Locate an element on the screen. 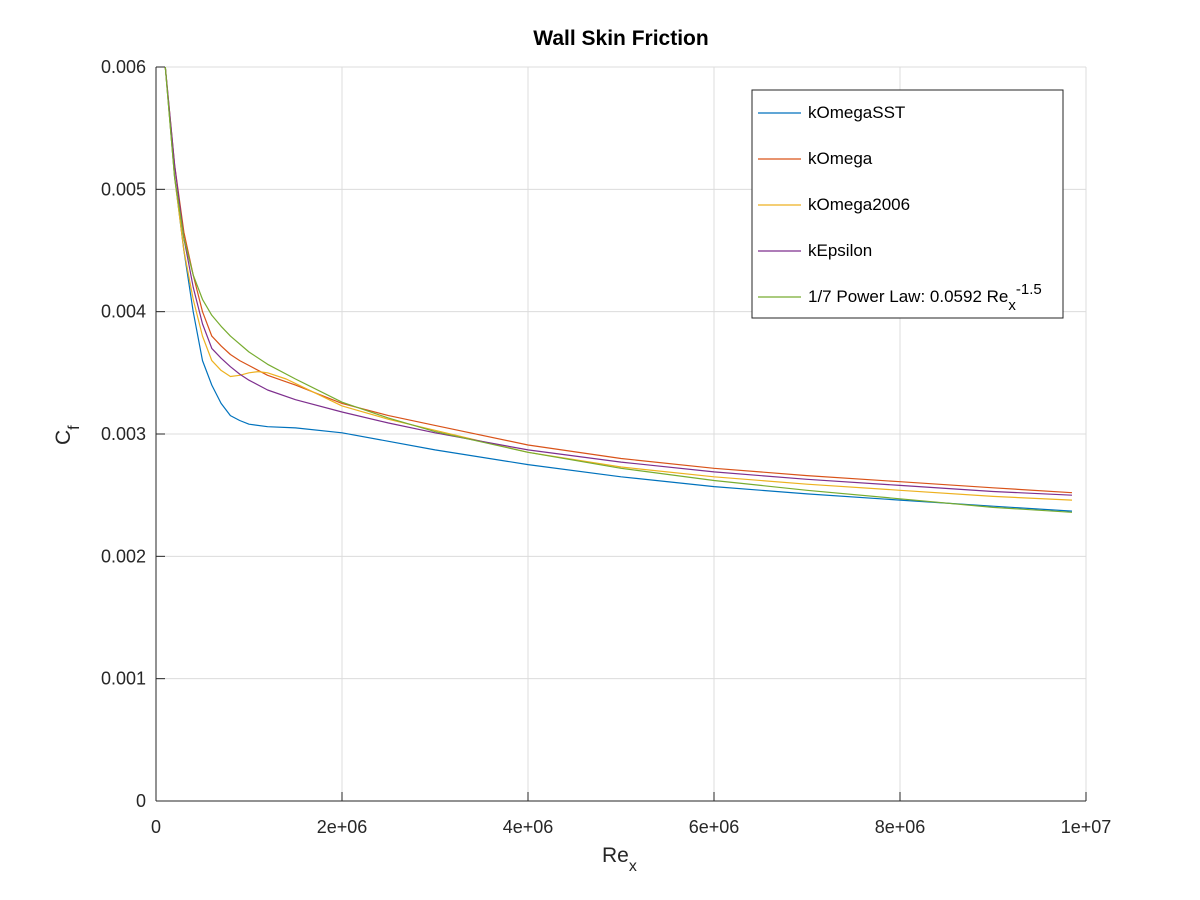  y-tick-label-1: 0.001 is located at coordinates (123, 679).